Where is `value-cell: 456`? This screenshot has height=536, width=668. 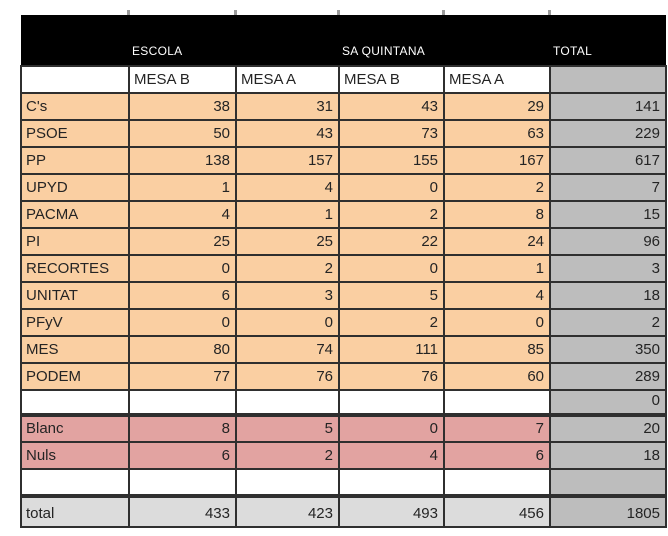 value-cell: 456 is located at coordinates (497, 511).